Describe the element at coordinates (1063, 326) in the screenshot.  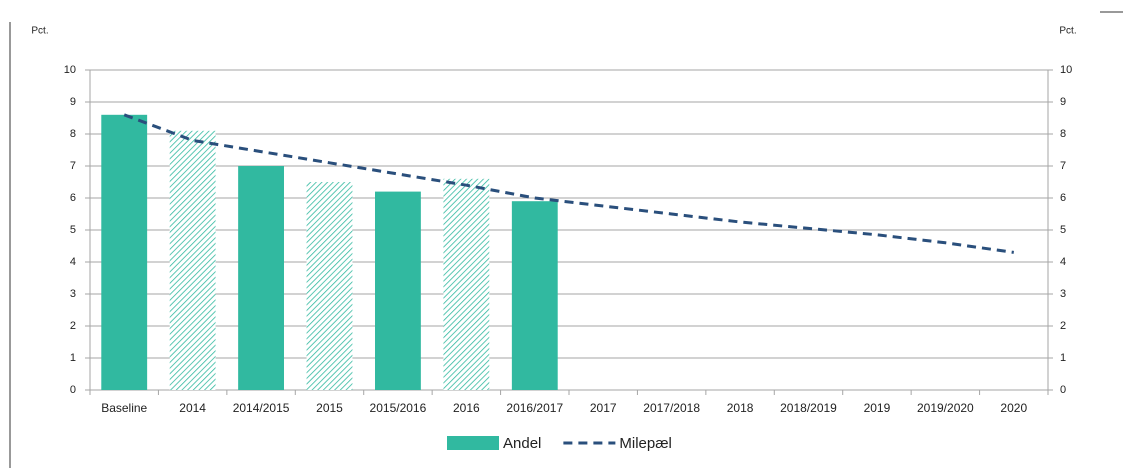
I see `y2-tick-label: 2` at that location.